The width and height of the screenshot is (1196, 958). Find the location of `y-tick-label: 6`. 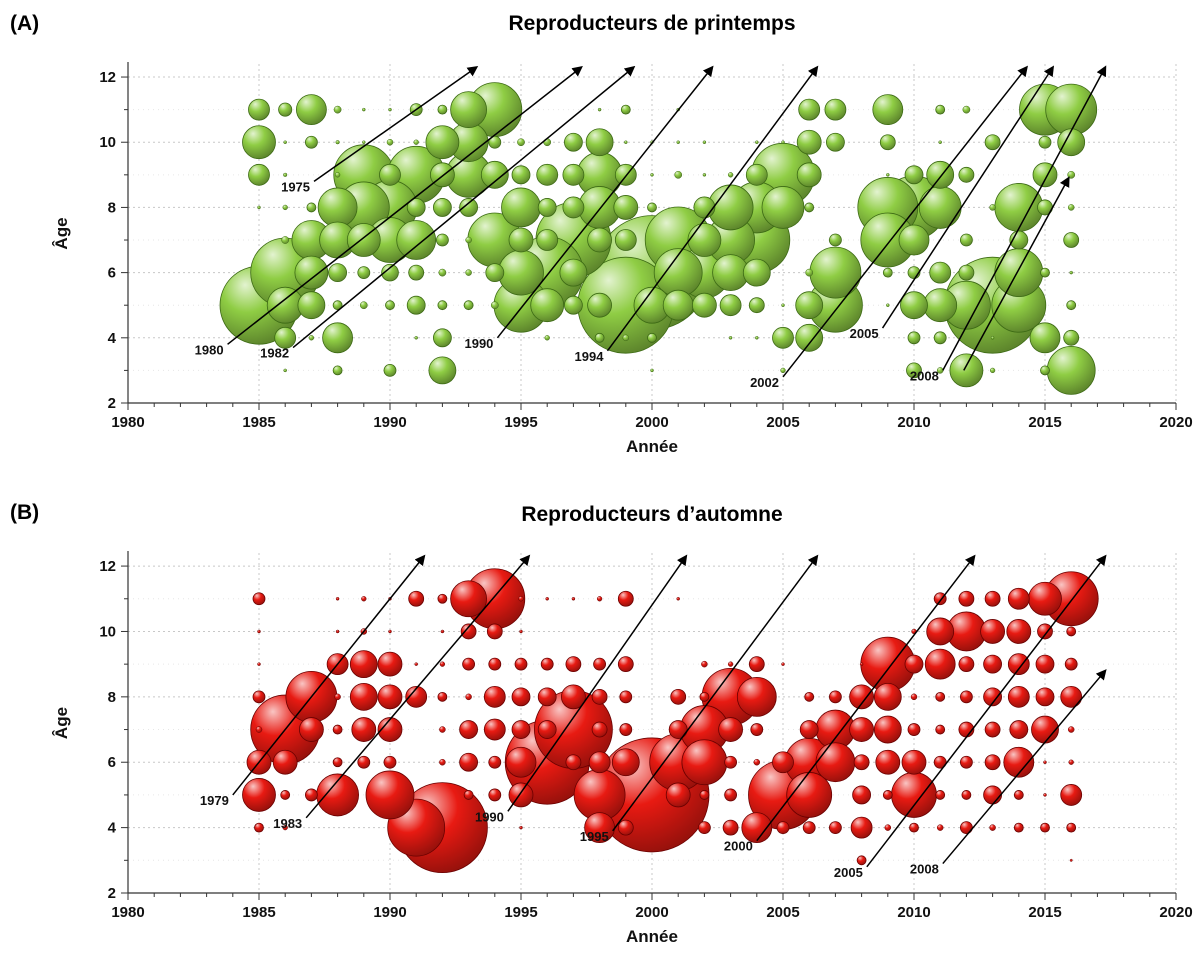

y-tick-label: 6 is located at coordinates (112, 762).